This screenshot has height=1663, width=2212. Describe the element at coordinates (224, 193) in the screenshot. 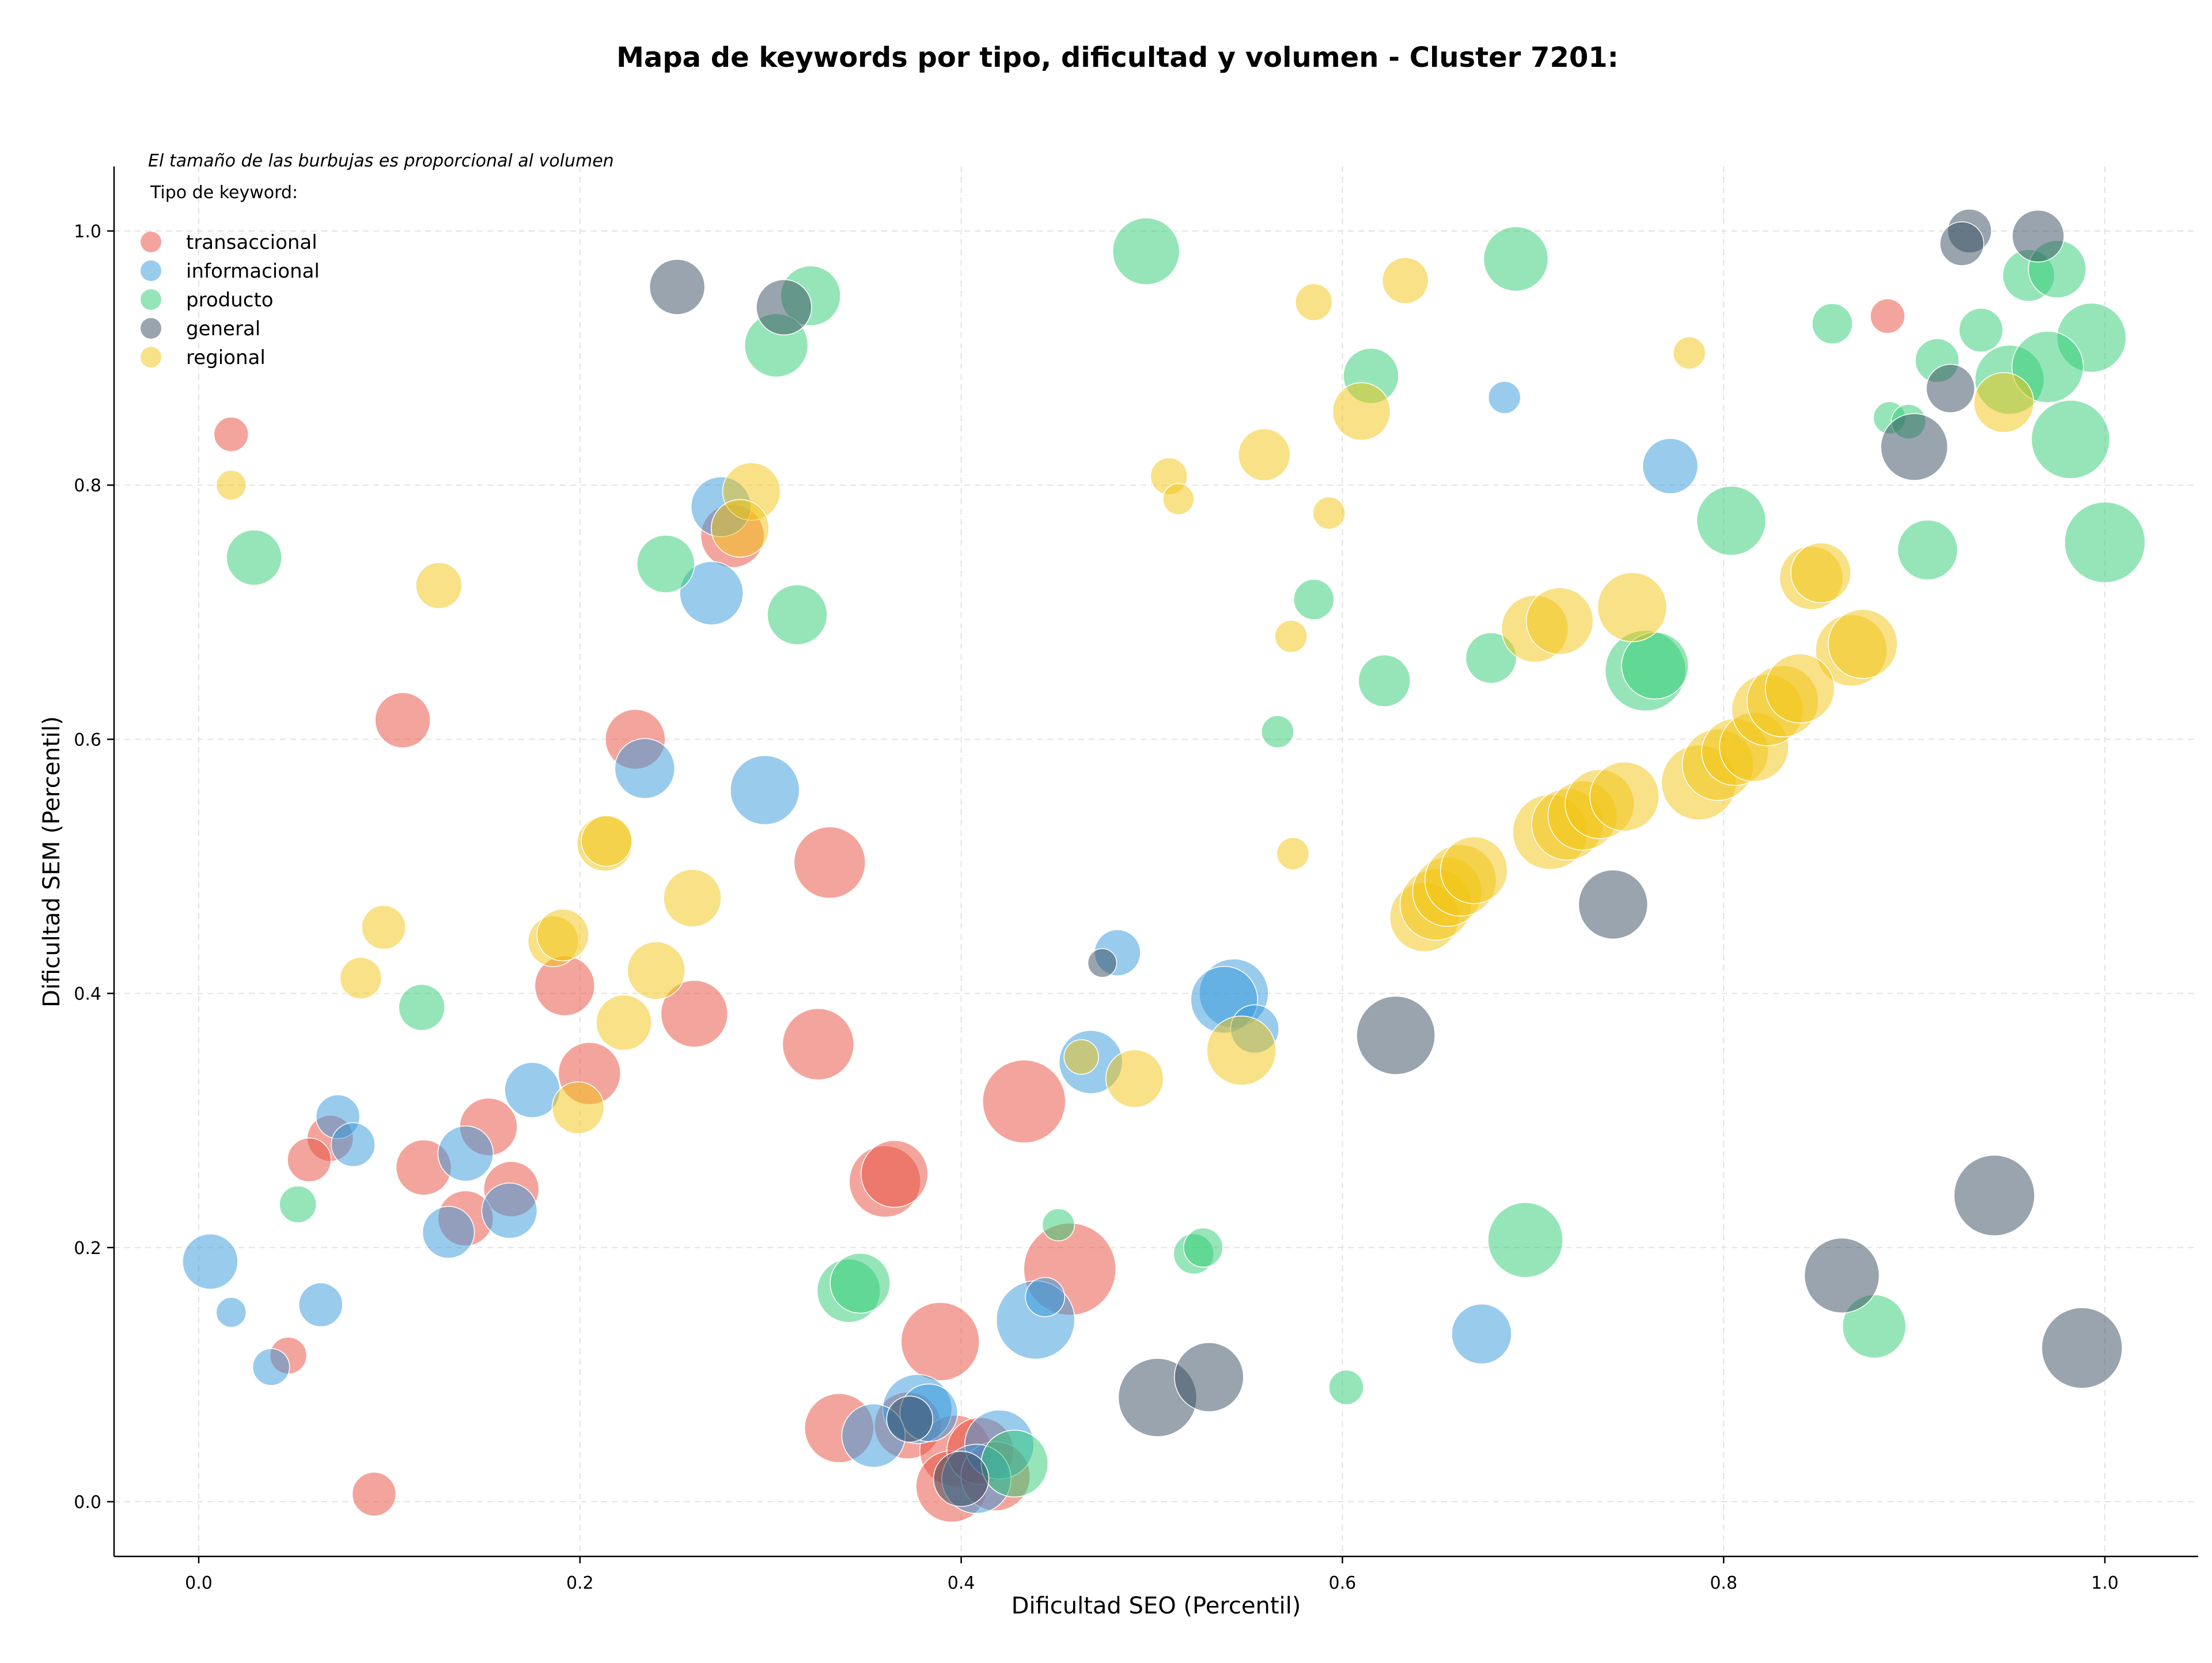

I see `legend-title: Tipo de keyword:` at that location.